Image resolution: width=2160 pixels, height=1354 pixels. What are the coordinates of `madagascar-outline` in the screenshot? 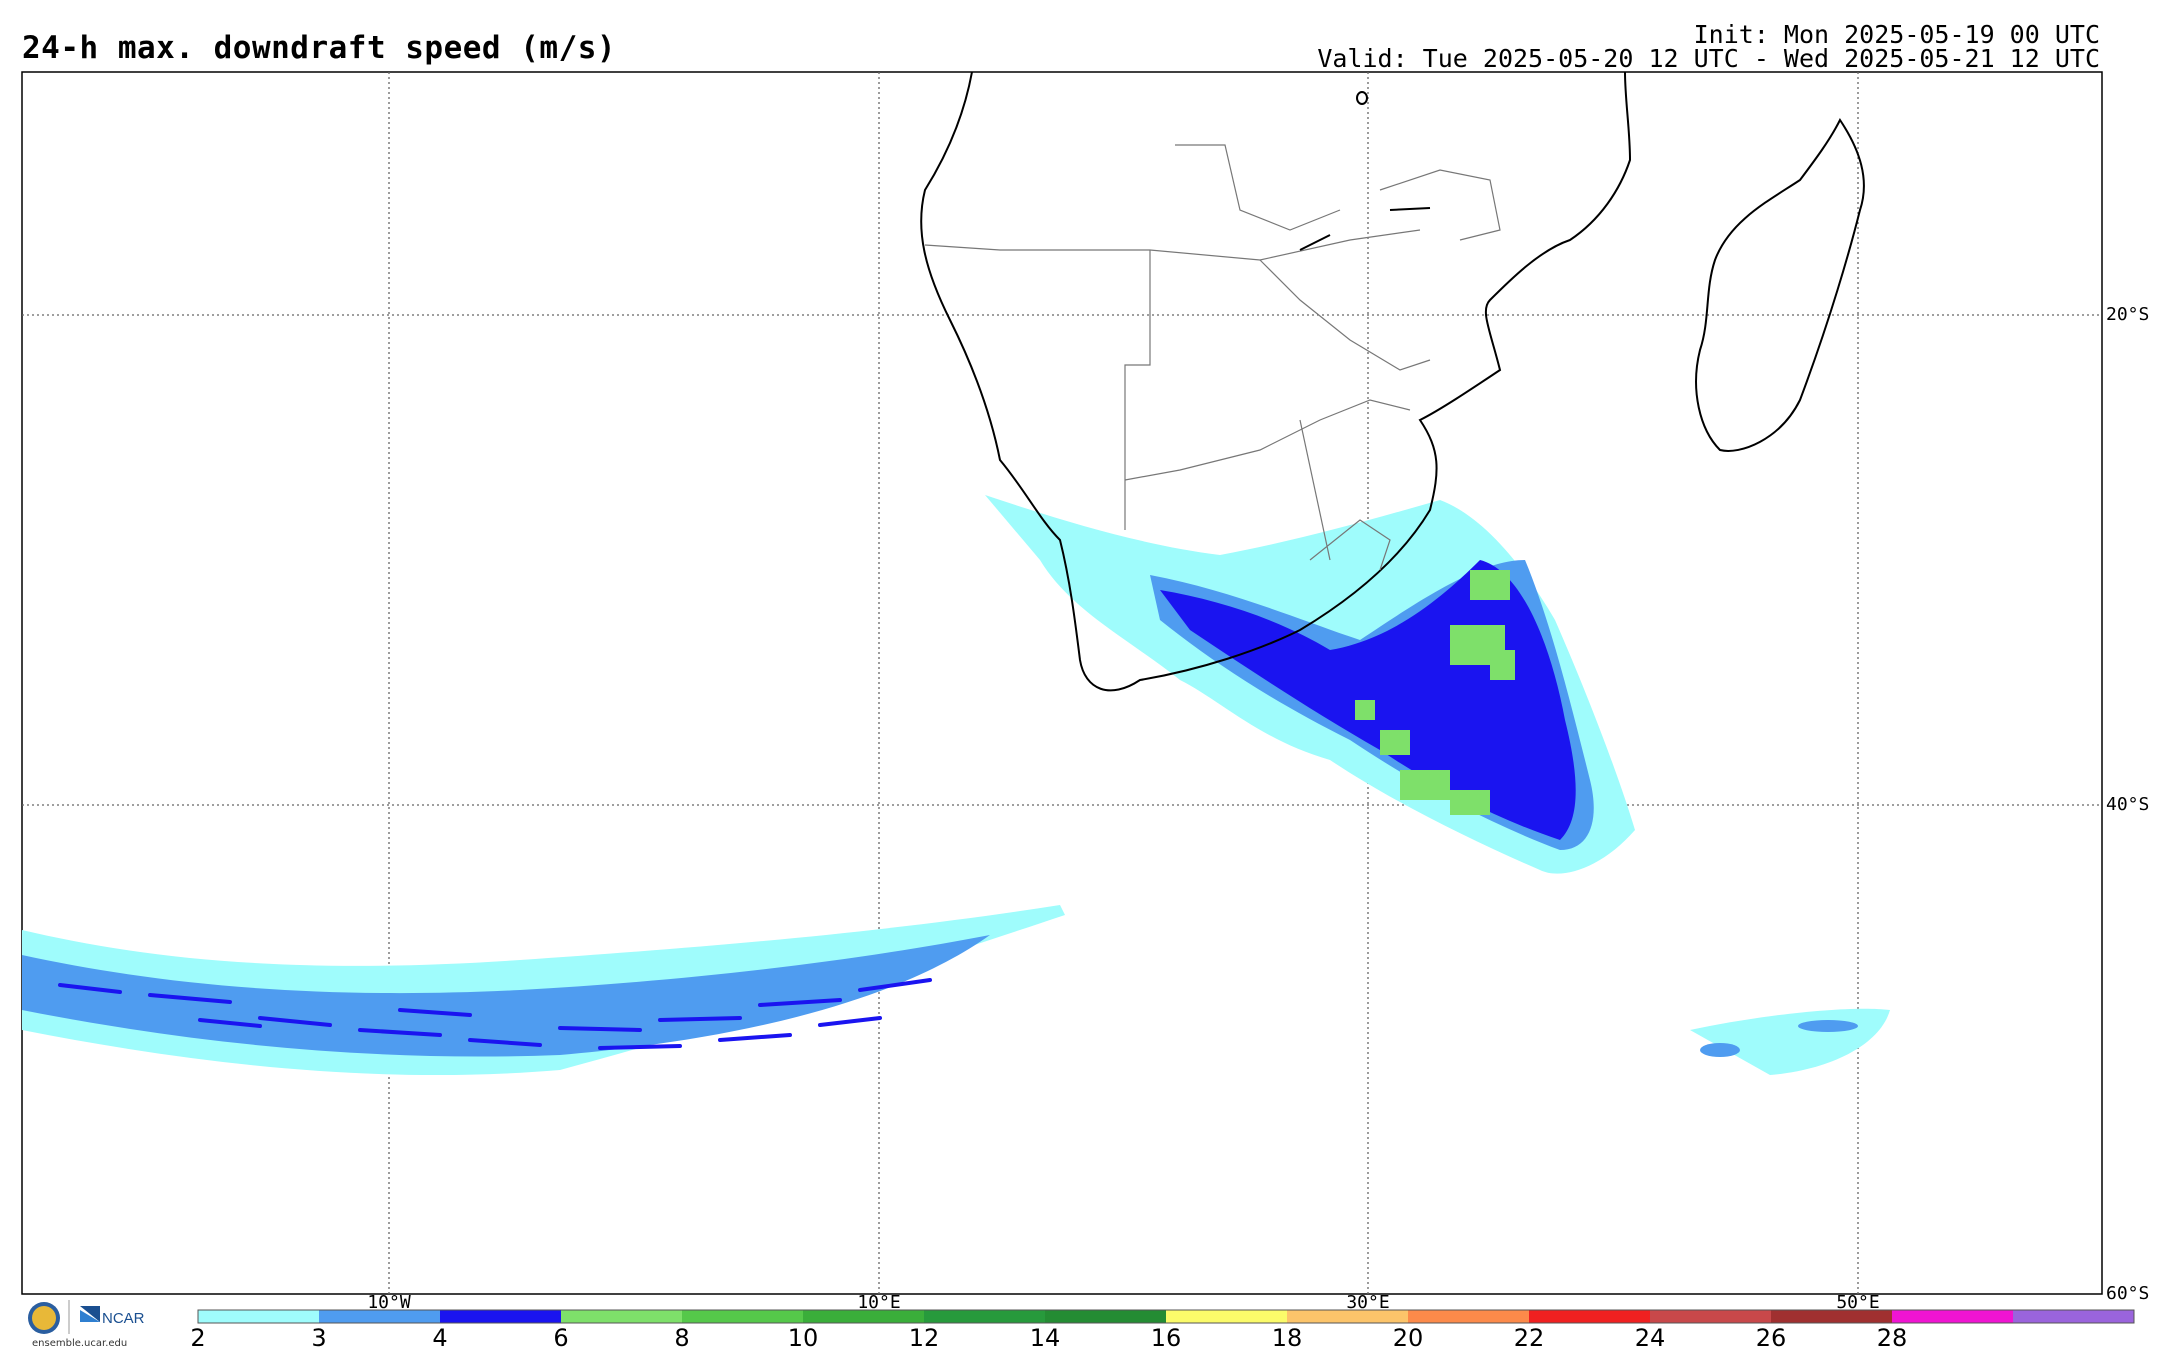 It's located at (1780, 285).